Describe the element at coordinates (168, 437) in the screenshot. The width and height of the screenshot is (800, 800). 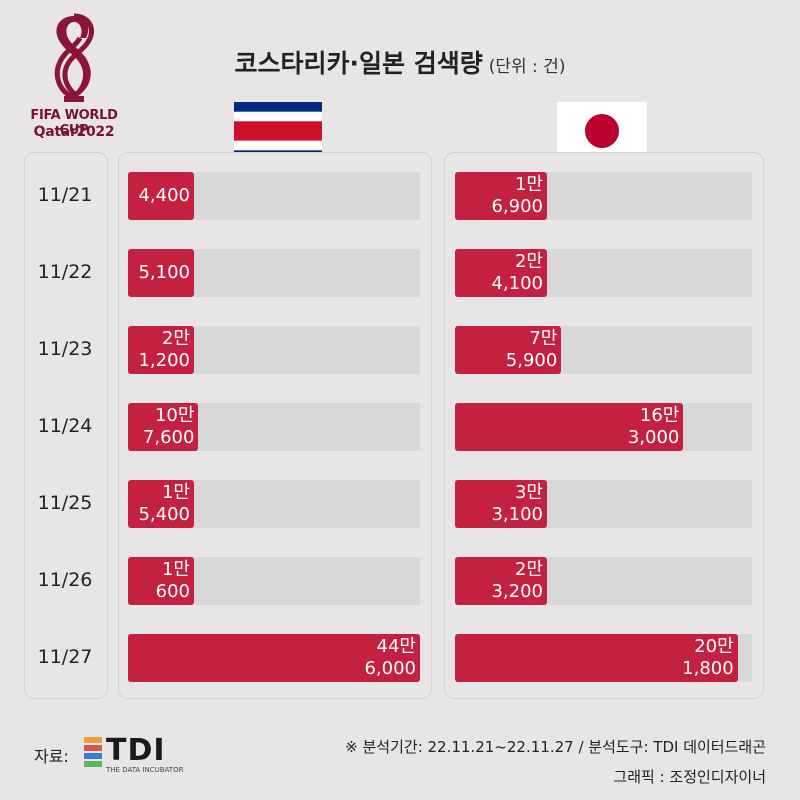
I see `bar-value-line: 7,600` at that location.